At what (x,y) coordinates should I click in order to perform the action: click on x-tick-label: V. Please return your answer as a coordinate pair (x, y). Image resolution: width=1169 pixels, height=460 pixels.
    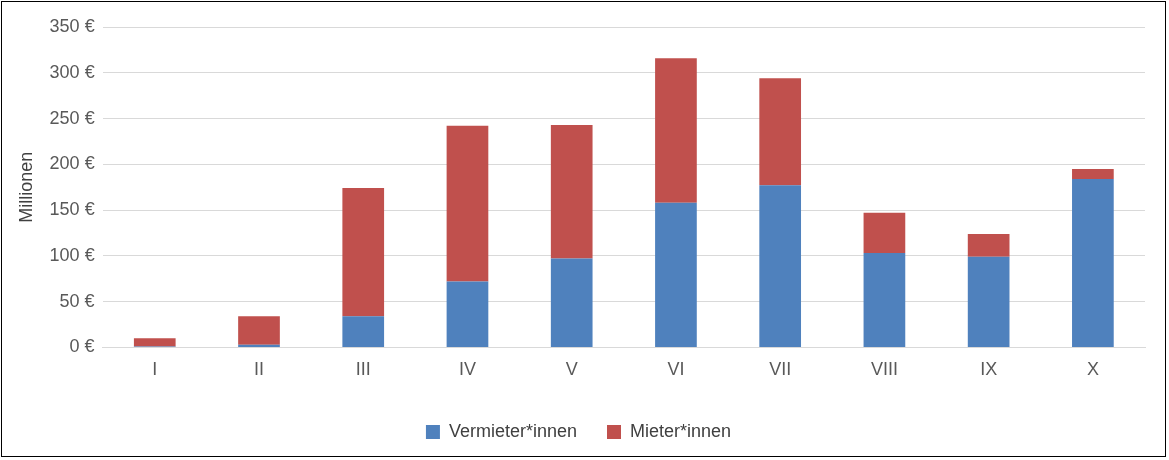
    Looking at the image, I should click on (571, 369).